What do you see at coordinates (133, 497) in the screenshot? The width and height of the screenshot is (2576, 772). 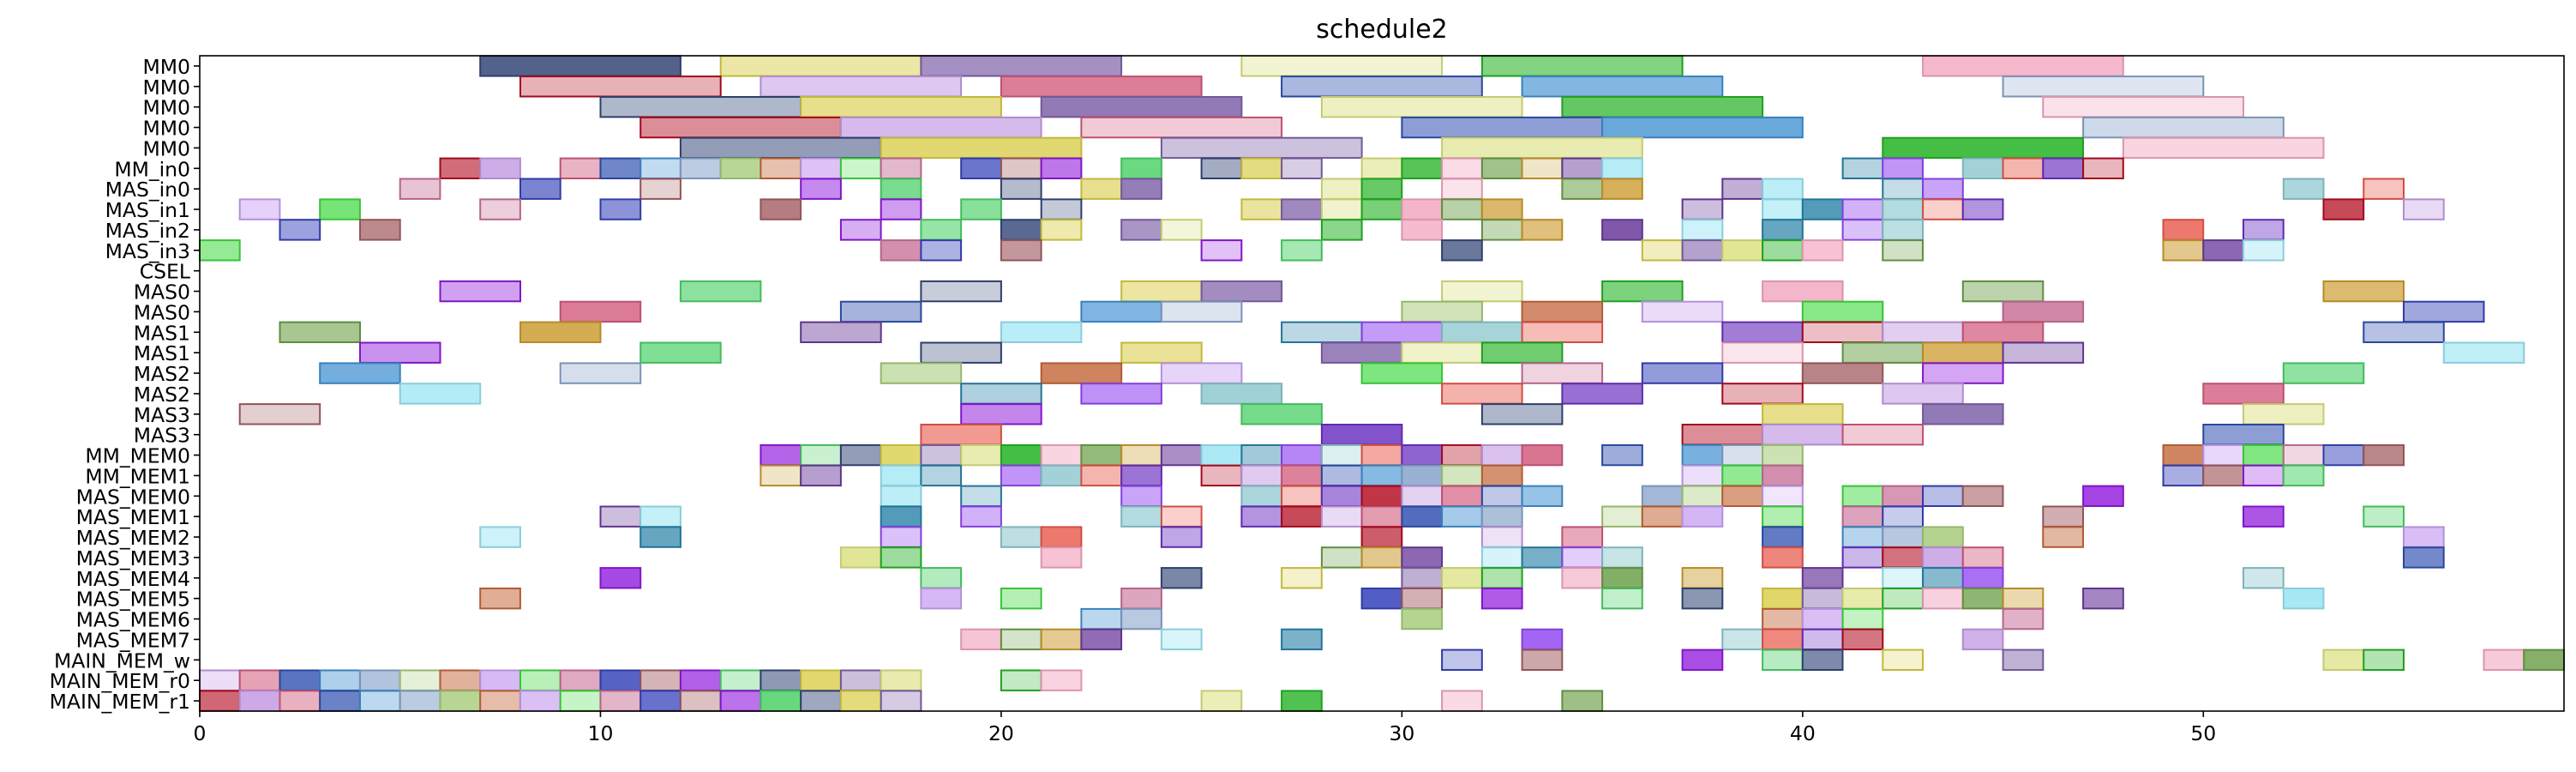 I see `y-tick-label: MAS_MEM0` at bounding box center [133, 497].